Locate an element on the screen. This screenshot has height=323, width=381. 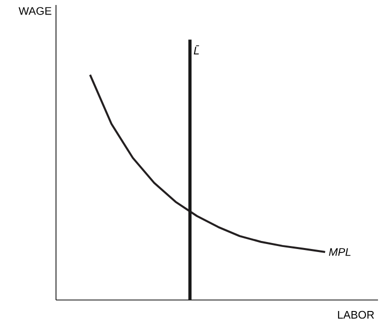
series-label: MPL is located at coordinates (339, 252).